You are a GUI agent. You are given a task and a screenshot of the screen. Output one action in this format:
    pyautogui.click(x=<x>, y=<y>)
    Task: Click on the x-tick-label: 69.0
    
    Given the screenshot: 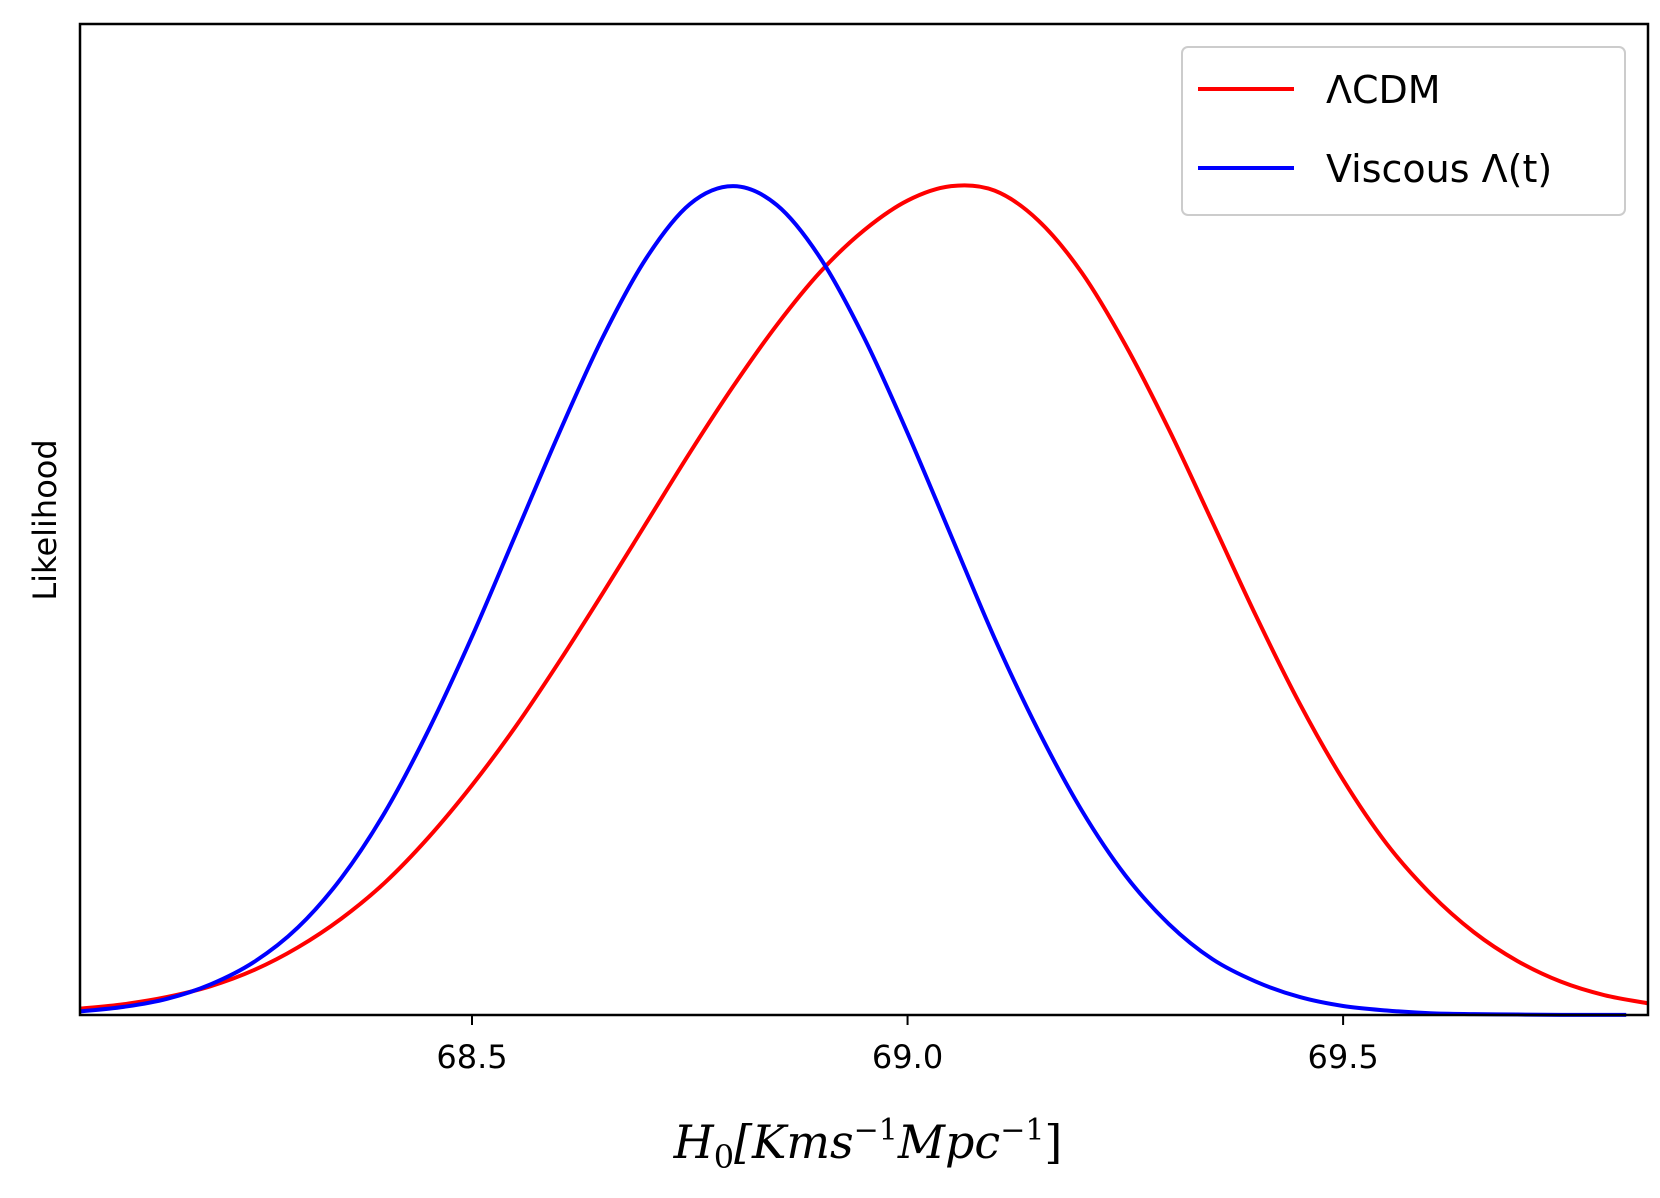 What is the action you would take?
    pyautogui.click(x=907, y=1057)
    